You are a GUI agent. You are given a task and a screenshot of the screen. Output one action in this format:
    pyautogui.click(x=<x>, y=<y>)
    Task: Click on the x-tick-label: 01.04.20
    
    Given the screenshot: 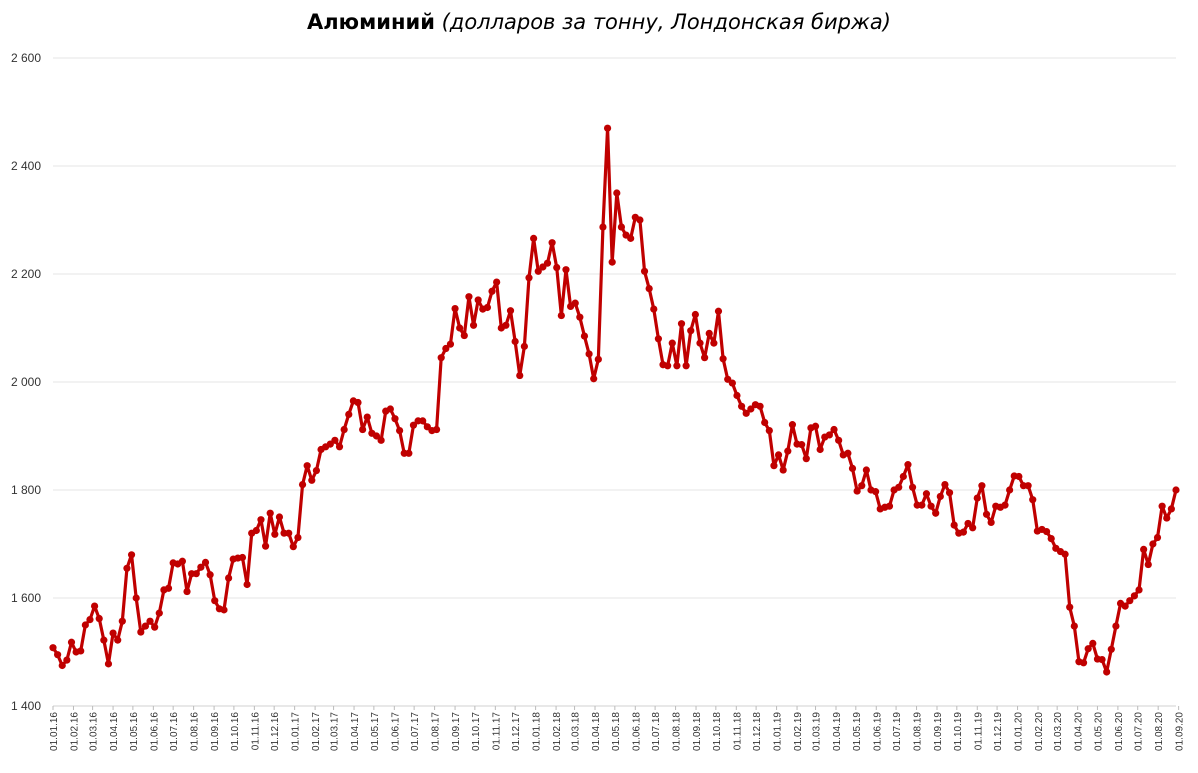 What is the action you would take?
    pyautogui.click(x=1079, y=731)
    